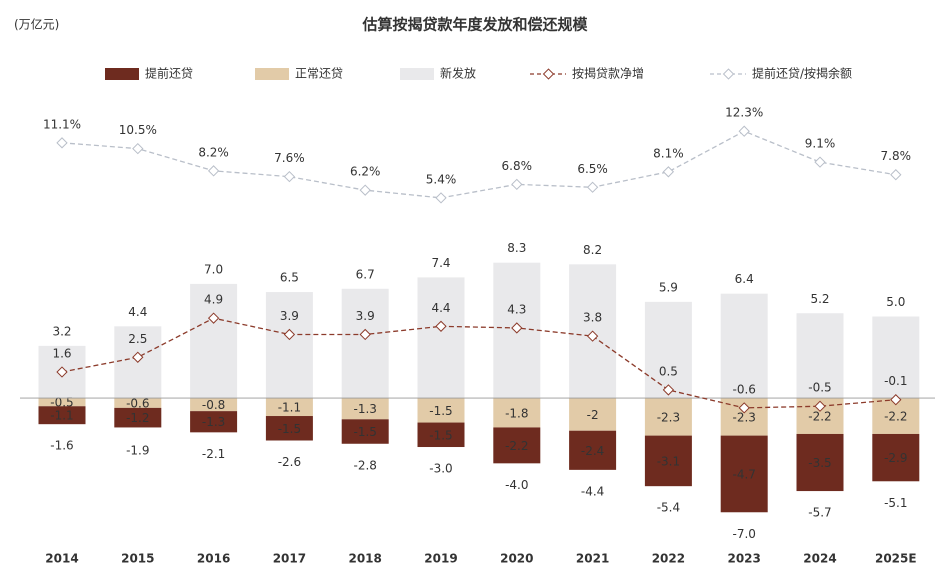  What do you see at coordinates (61, 559) in the screenshot?
I see `x-tick-label: 2014` at bounding box center [61, 559].